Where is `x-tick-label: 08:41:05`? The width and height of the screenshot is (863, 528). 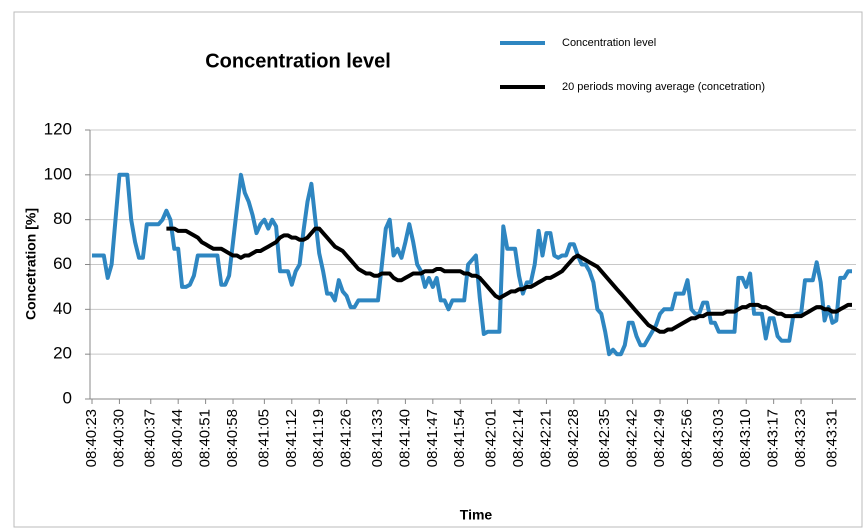 x-tick-label: 08:41:05 is located at coordinates (263, 438).